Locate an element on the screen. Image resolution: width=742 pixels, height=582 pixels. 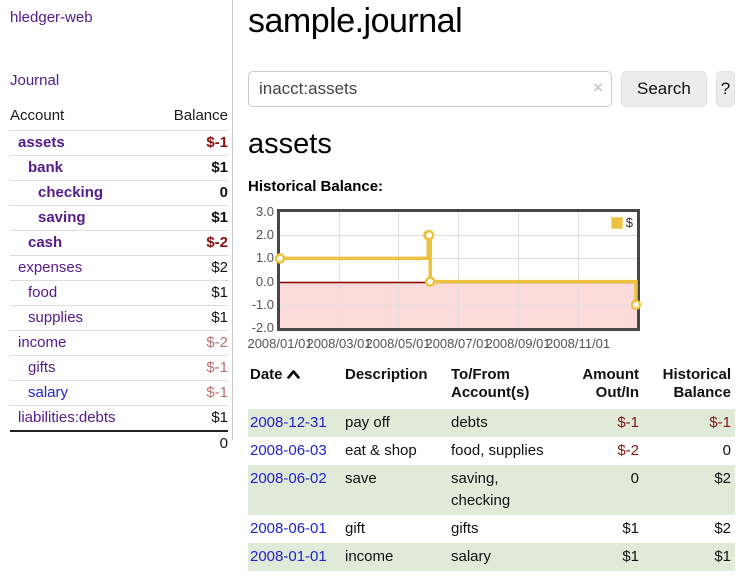
transaction-date-link: 2008-06-01 is located at coordinates (288, 528).